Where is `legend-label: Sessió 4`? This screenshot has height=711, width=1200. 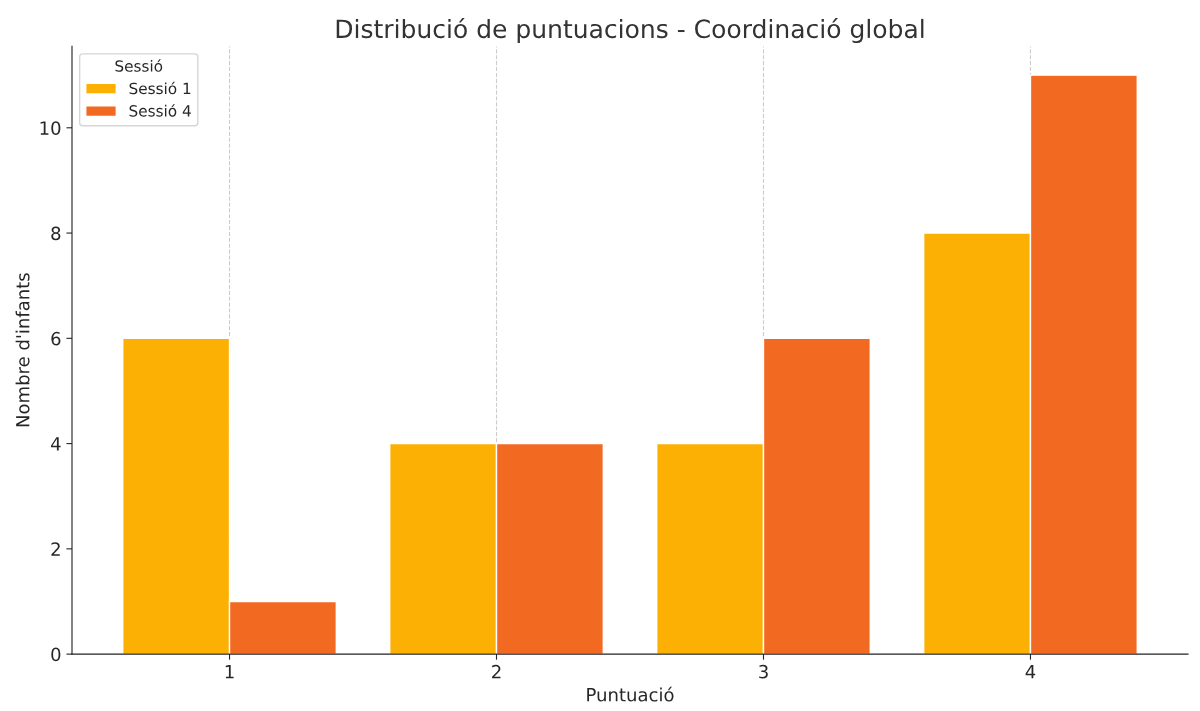
legend-label: Sessió 4 is located at coordinates (160, 110).